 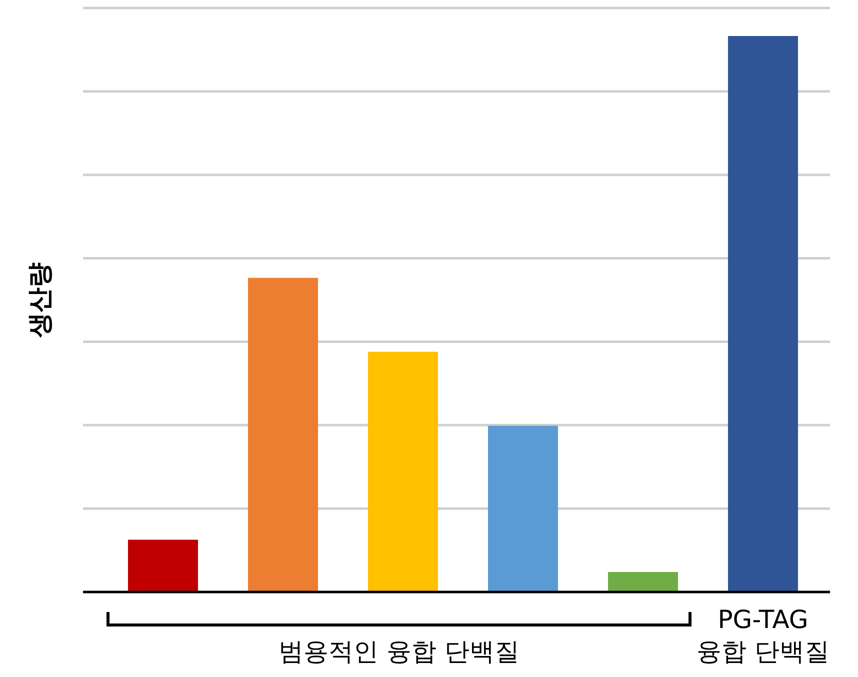 What do you see at coordinates (39, 300) in the screenshot?
I see `y-axis-title: 생산량` at bounding box center [39, 300].